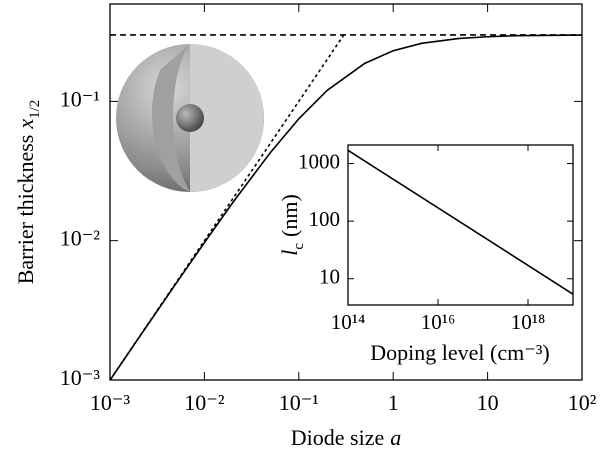 This screenshot has height=460, width=608. What do you see at coordinates (80, 377) in the screenshot?
I see `y-tick-label: 10⁻³` at bounding box center [80, 377].